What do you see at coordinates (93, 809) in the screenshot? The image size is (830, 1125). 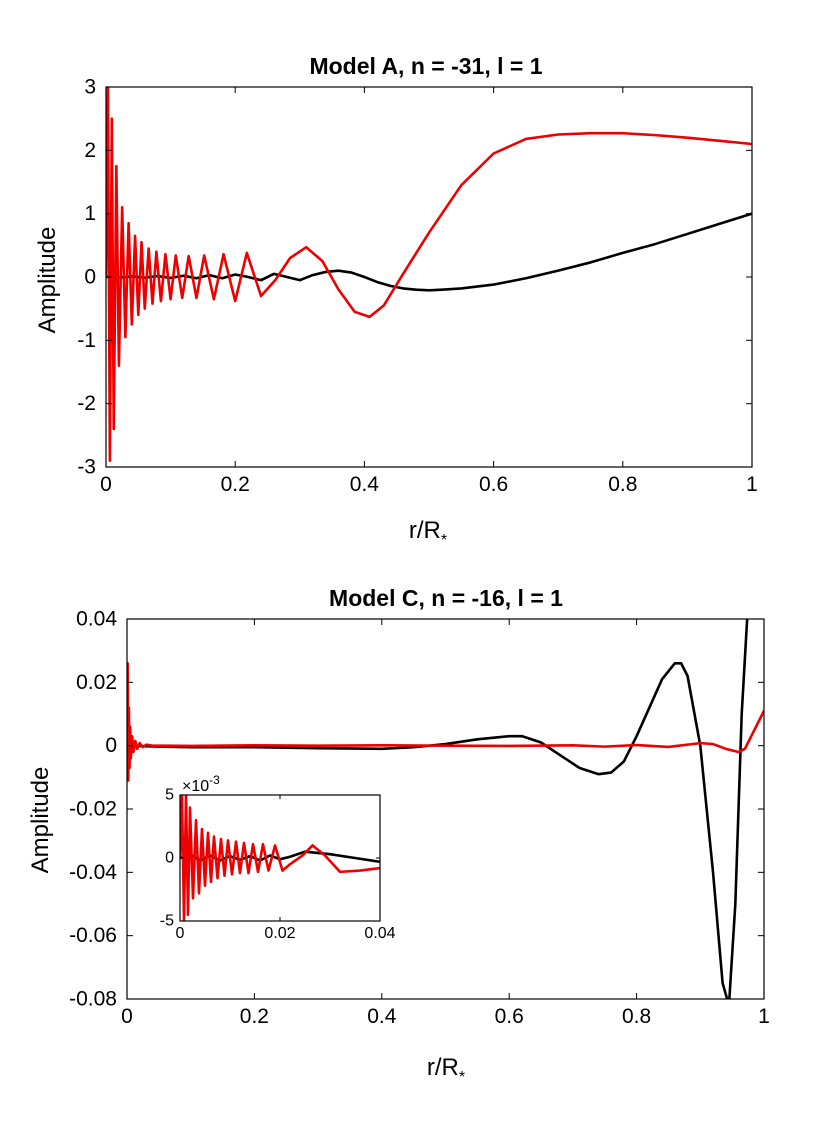 I see `panelC-ytick-label: -0.02` at bounding box center [93, 809].